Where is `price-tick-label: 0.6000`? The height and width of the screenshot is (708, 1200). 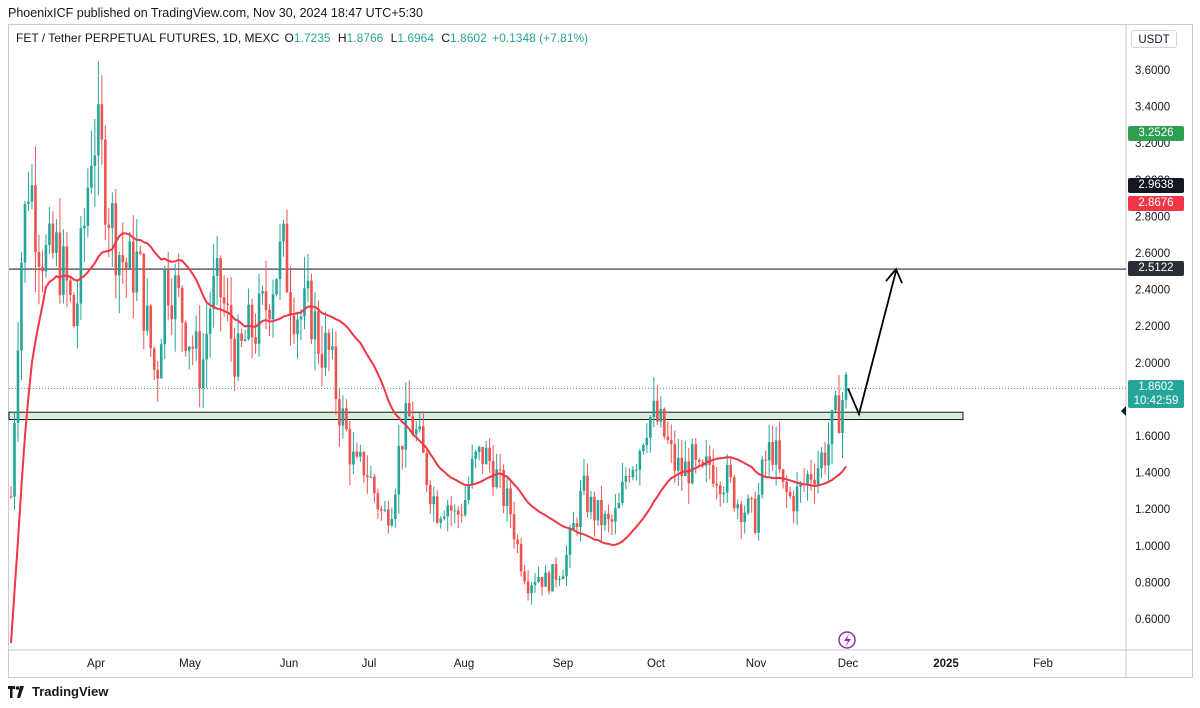 price-tick-label: 0.6000 is located at coordinates (1152, 620).